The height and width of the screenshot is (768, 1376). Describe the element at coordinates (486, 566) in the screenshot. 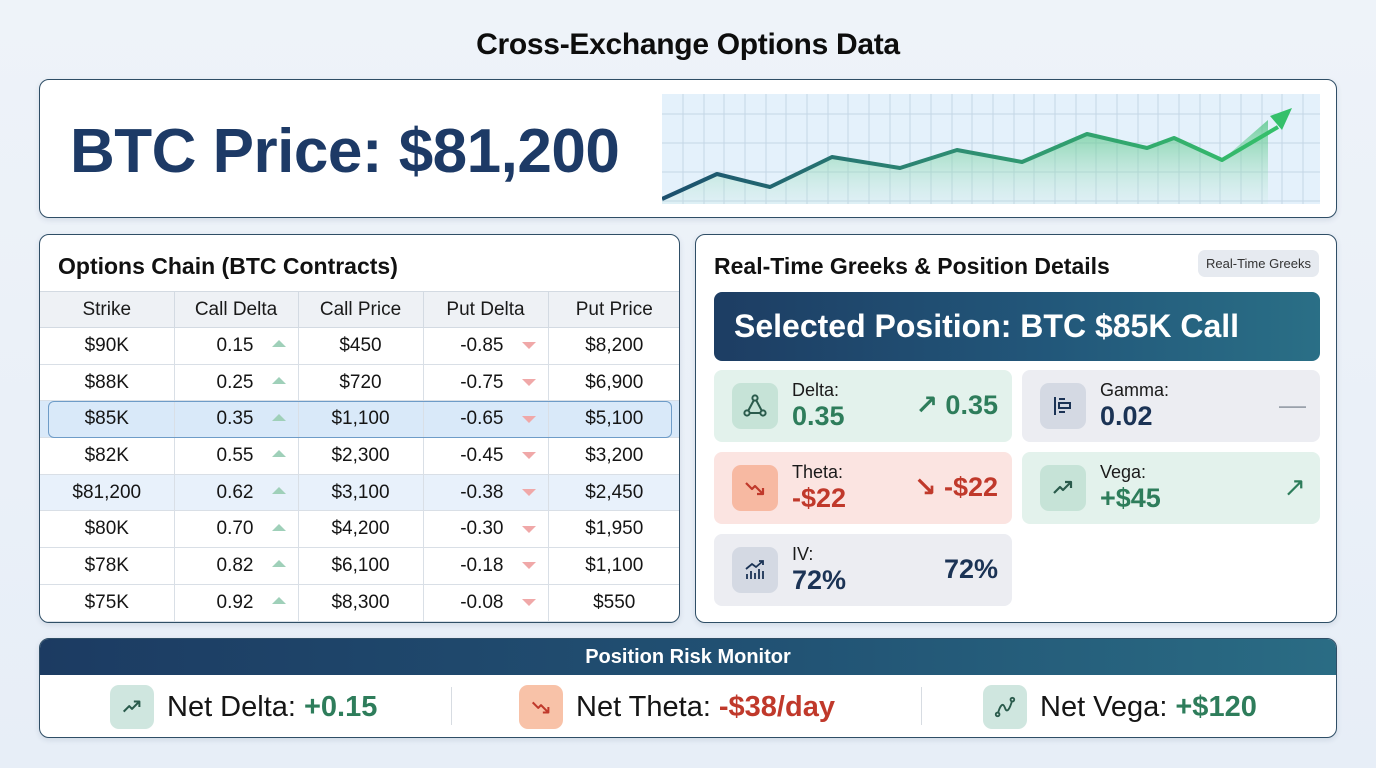

I see `put-delta-cell: -0.18` at that location.